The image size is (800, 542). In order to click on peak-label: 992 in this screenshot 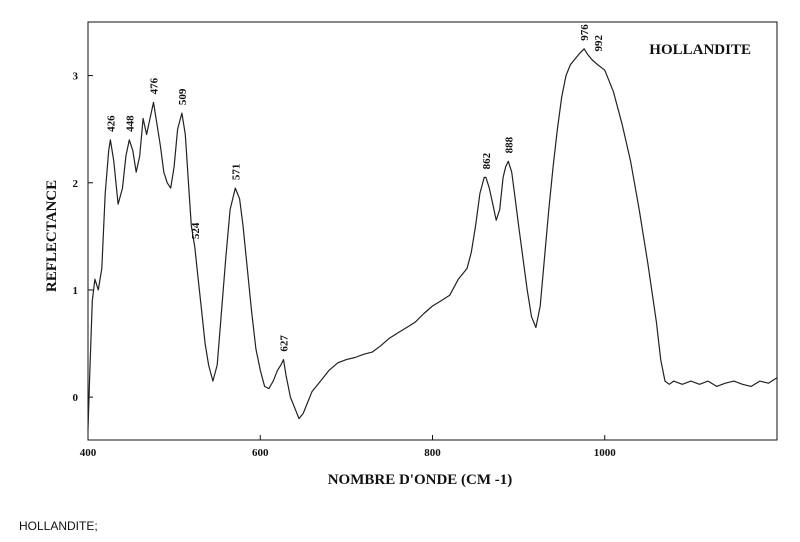, I will do `click(599, 43)`.